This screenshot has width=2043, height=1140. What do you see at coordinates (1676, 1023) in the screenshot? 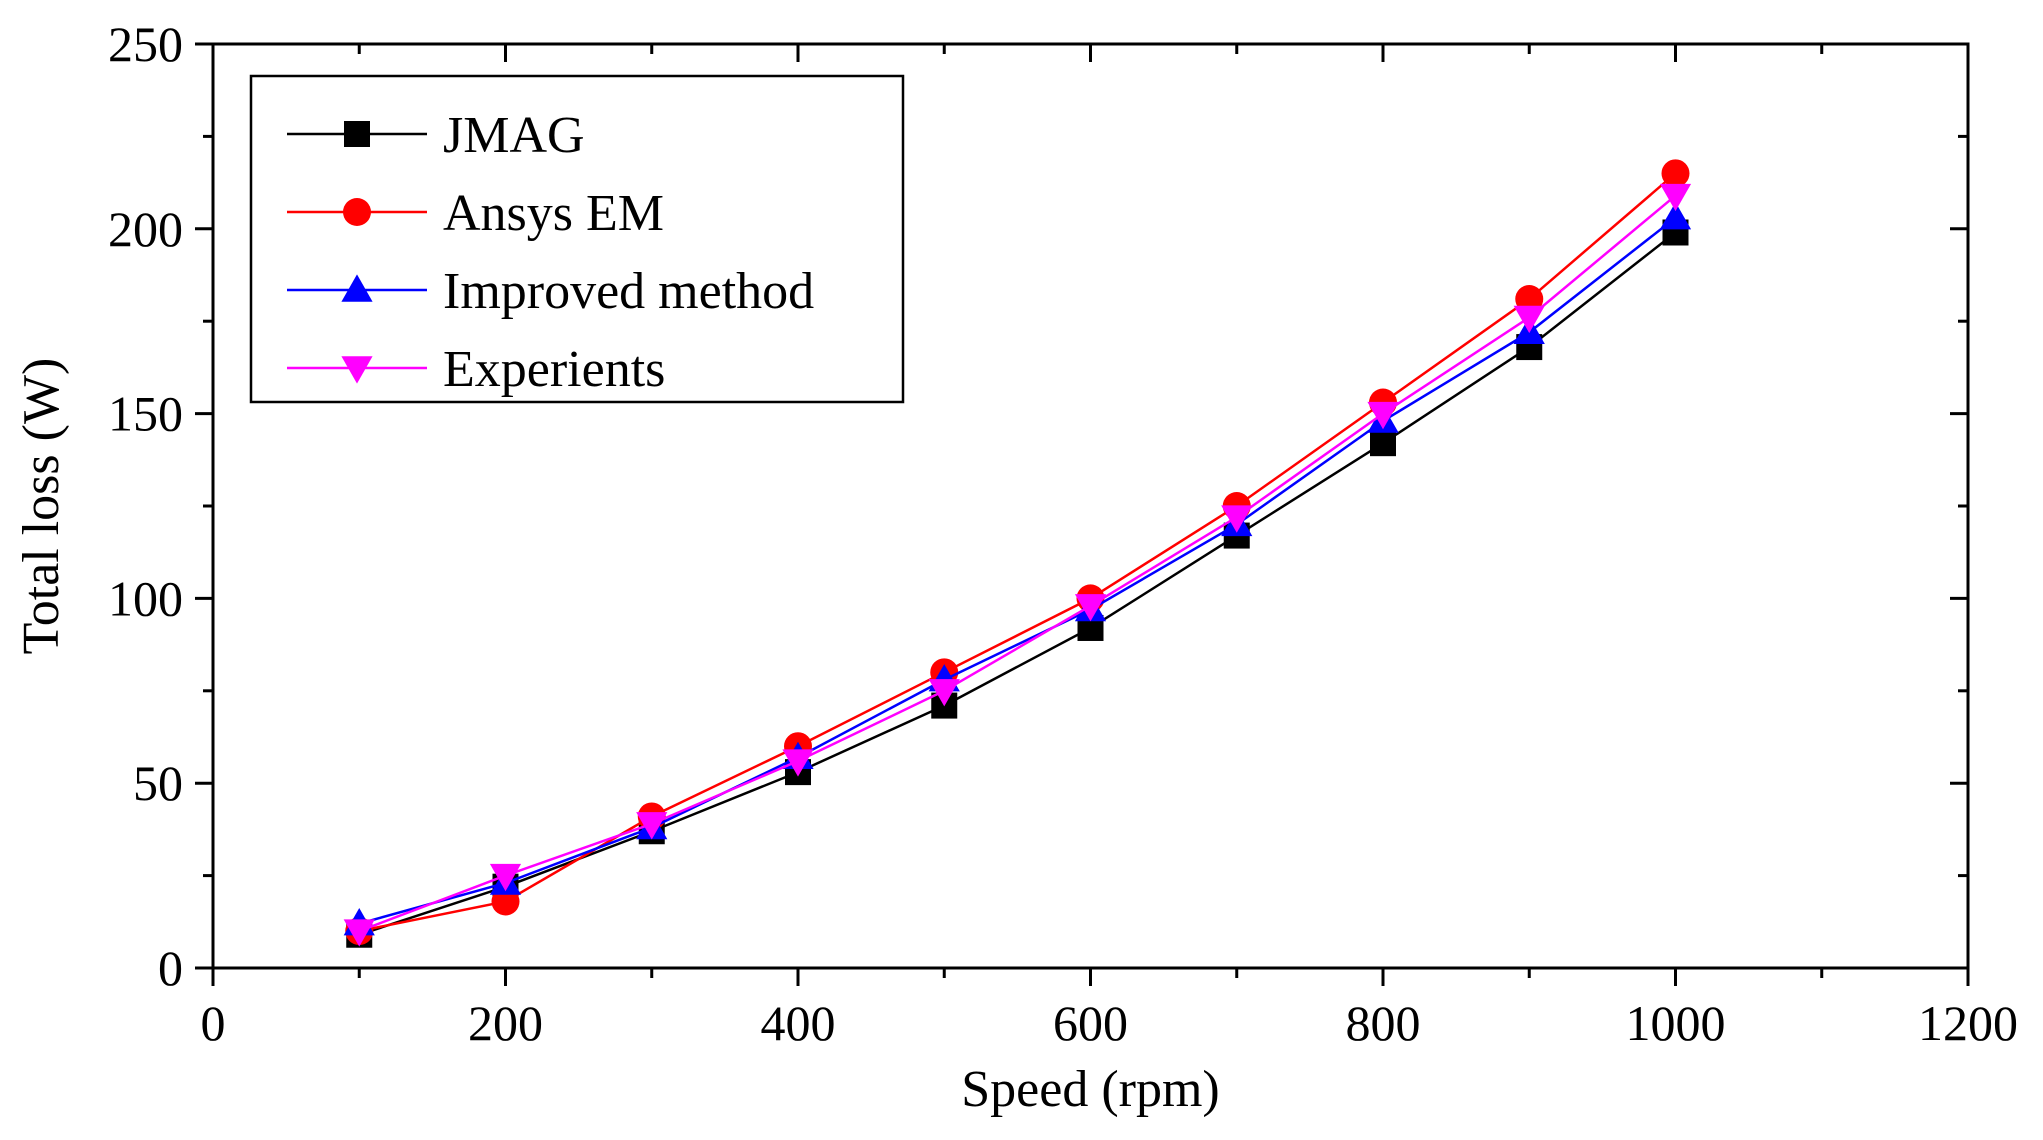
I see `x-tick-label: 1000` at bounding box center [1676, 1023].